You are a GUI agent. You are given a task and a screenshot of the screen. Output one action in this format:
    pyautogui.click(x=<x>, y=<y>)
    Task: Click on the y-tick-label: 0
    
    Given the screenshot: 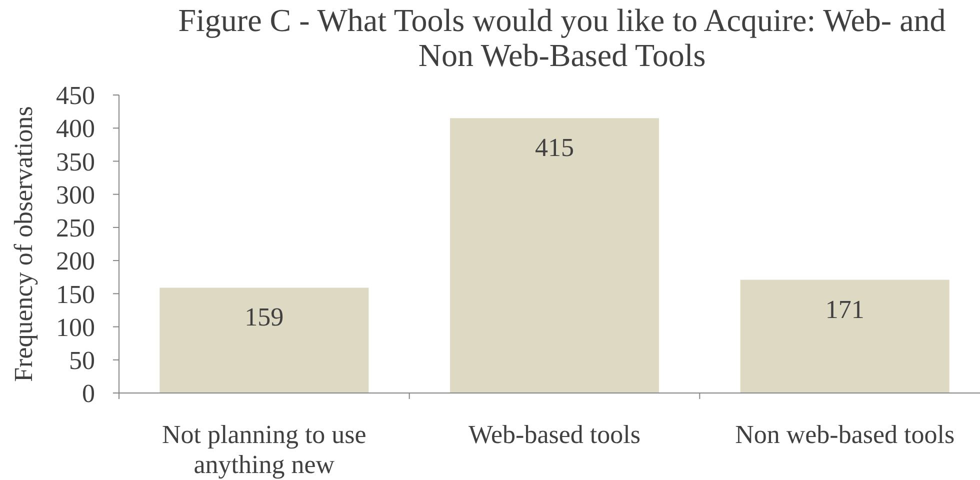 What is the action you would take?
    pyautogui.click(x=88, y=393)
    